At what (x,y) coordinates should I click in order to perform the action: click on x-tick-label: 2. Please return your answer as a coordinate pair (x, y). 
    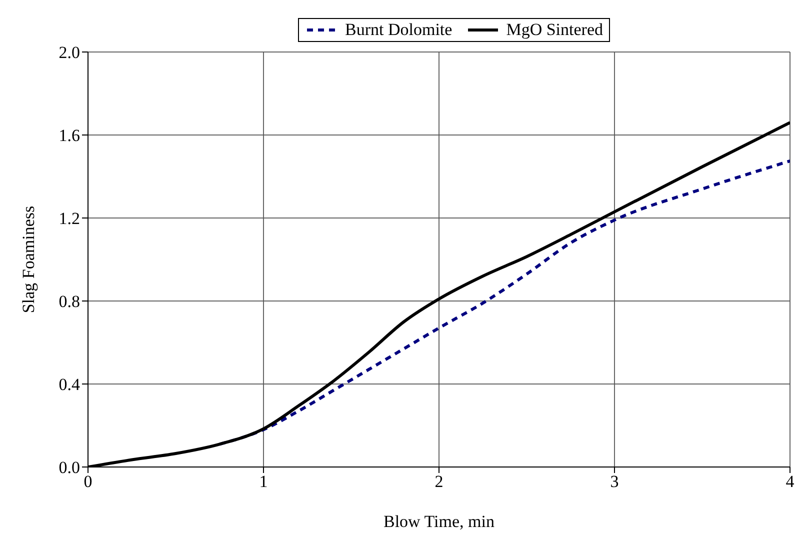
    Looking at the image, I should click on (439, 482).